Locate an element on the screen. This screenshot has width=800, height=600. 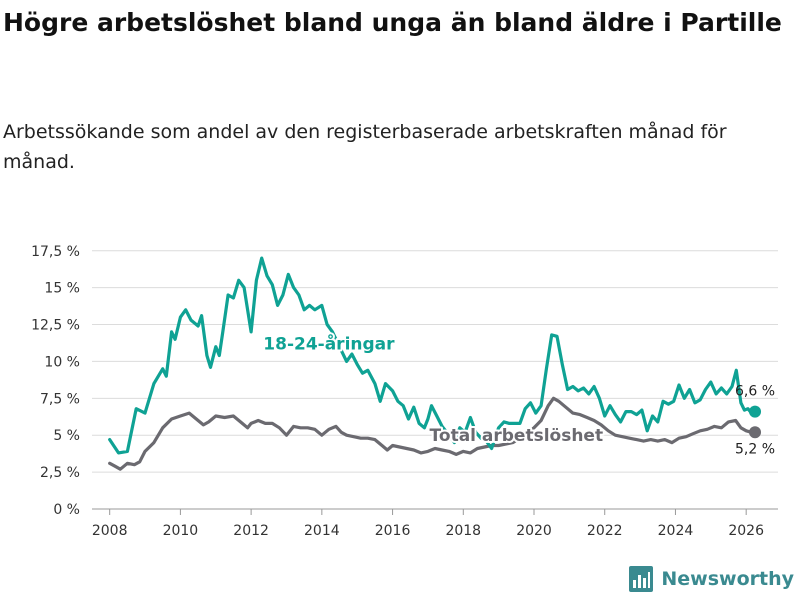
series-end-label: 6,6 % is located at coordinates (755, 392).